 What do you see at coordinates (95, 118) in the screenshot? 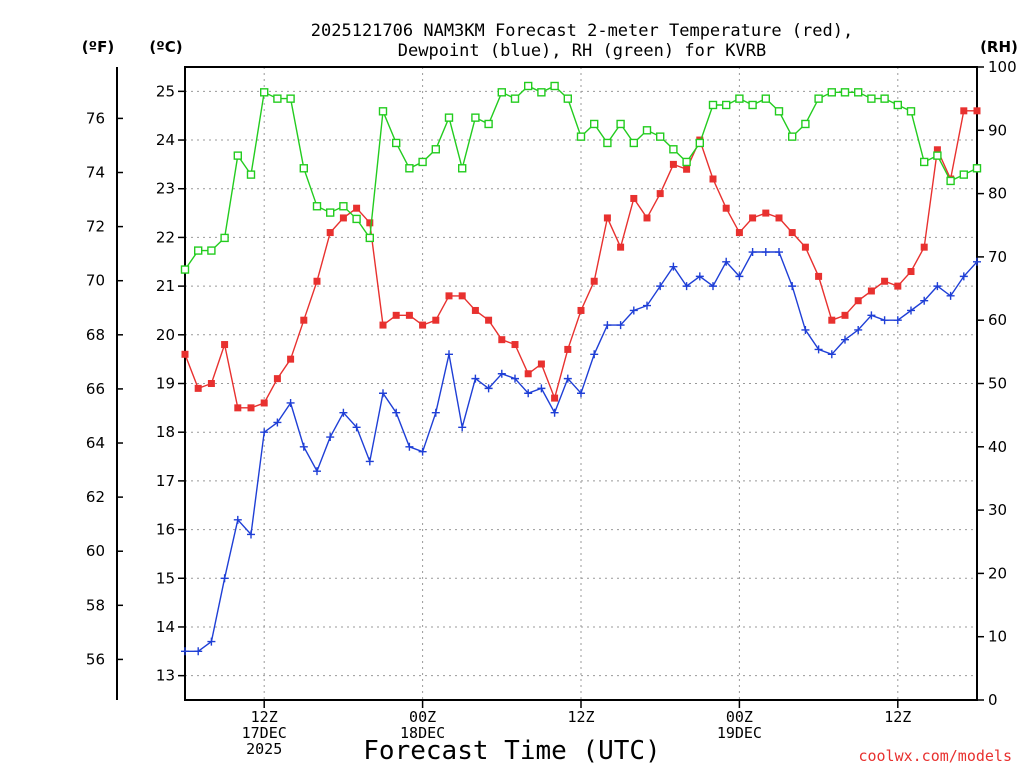
I see `fahrenheit-tick-label: 76` at bounding box center [95, 118].